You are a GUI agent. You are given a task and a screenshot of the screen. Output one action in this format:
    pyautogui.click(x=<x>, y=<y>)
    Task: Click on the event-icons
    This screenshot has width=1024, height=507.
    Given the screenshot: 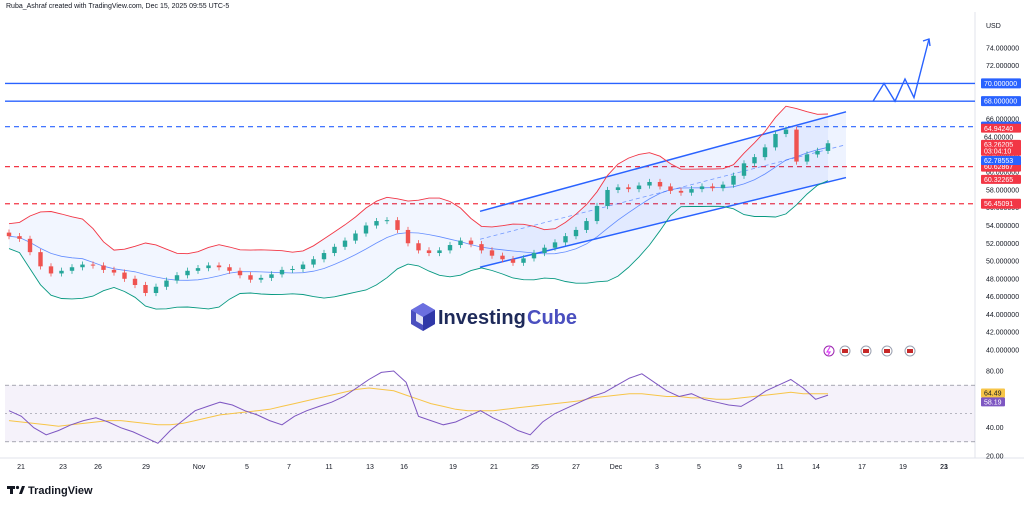 What is the action you would take?
    pyautogui.click(x=869, y=351)
    